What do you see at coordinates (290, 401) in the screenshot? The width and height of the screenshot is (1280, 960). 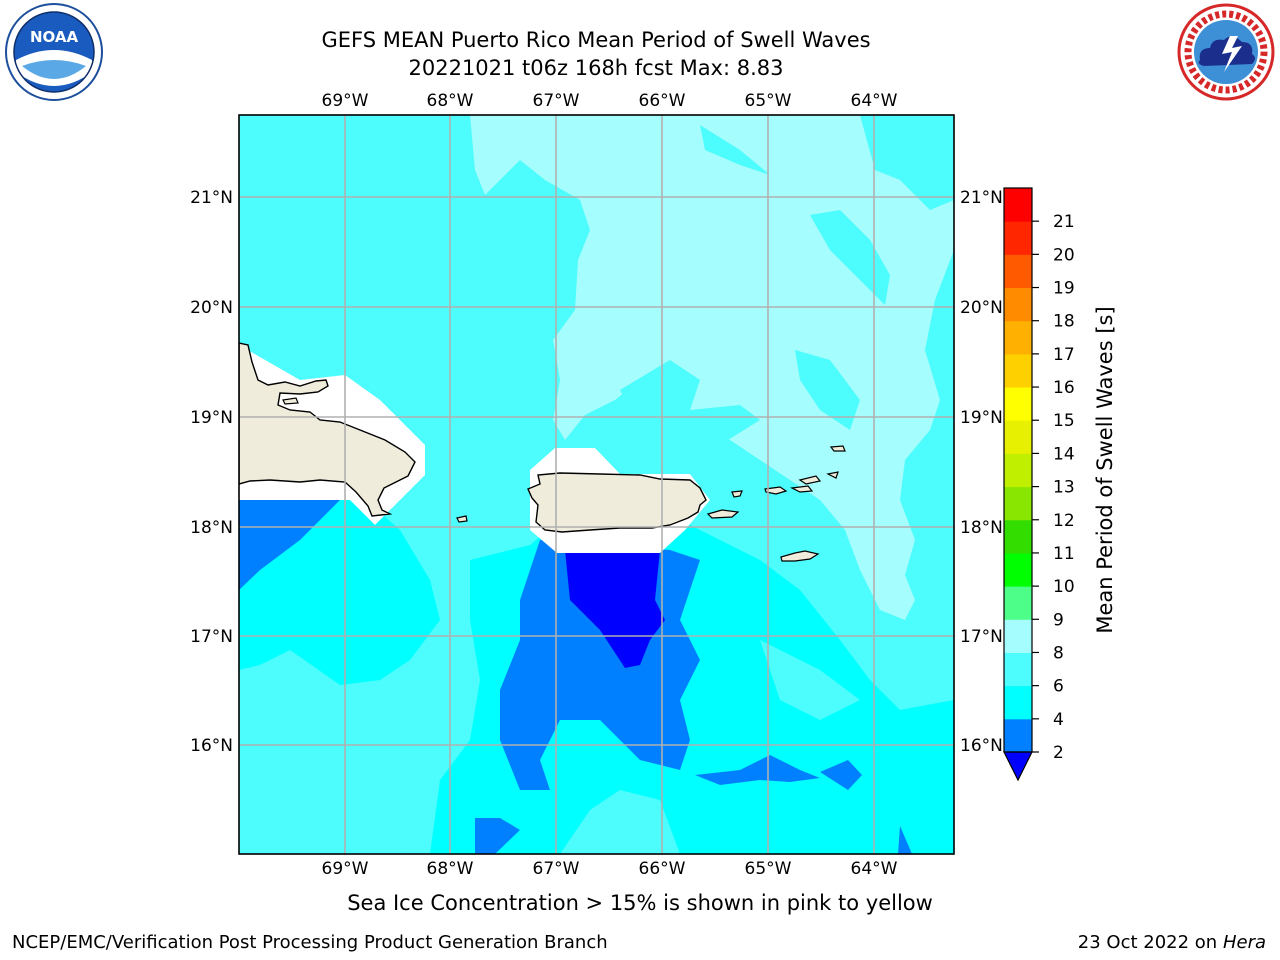 I see `land-hispaniola-islet` at bounding box center [290, 401].